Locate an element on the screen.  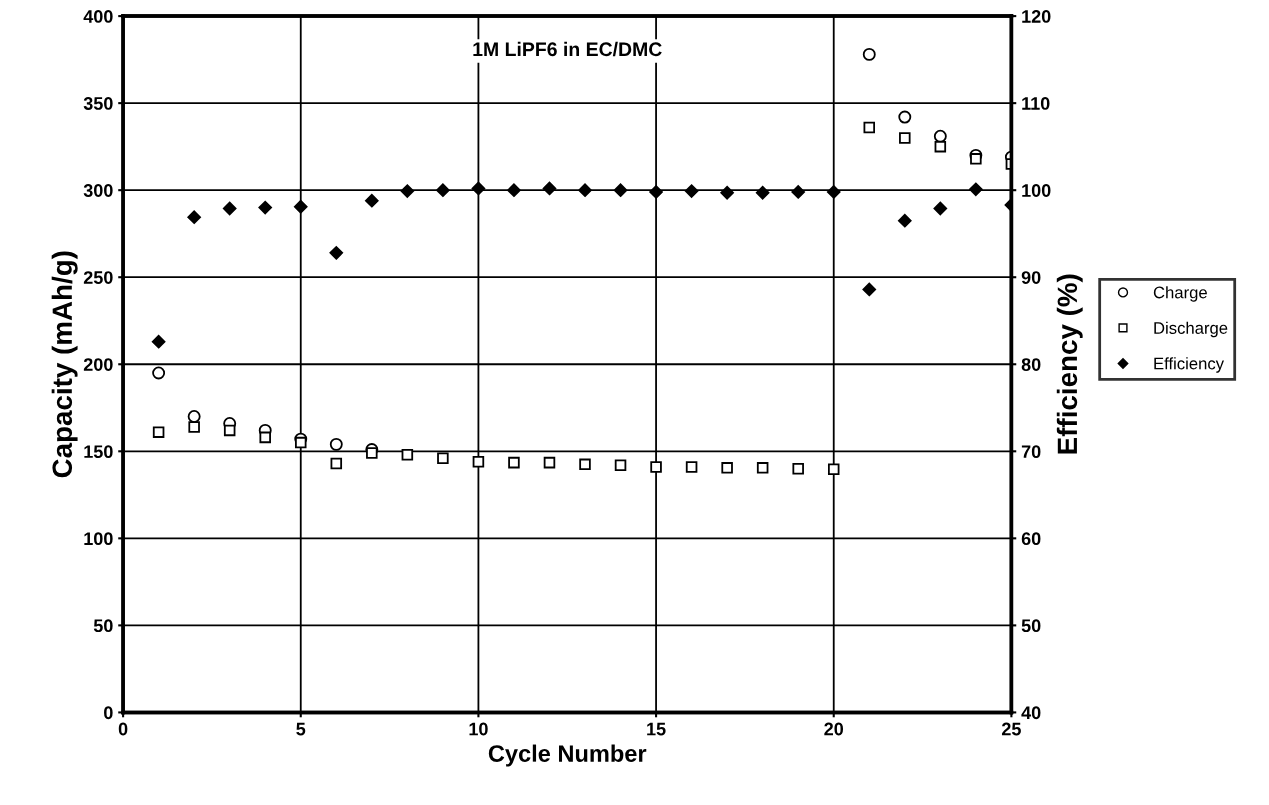
y2-tick-label: 50 is located at coordinates (1031, 626).